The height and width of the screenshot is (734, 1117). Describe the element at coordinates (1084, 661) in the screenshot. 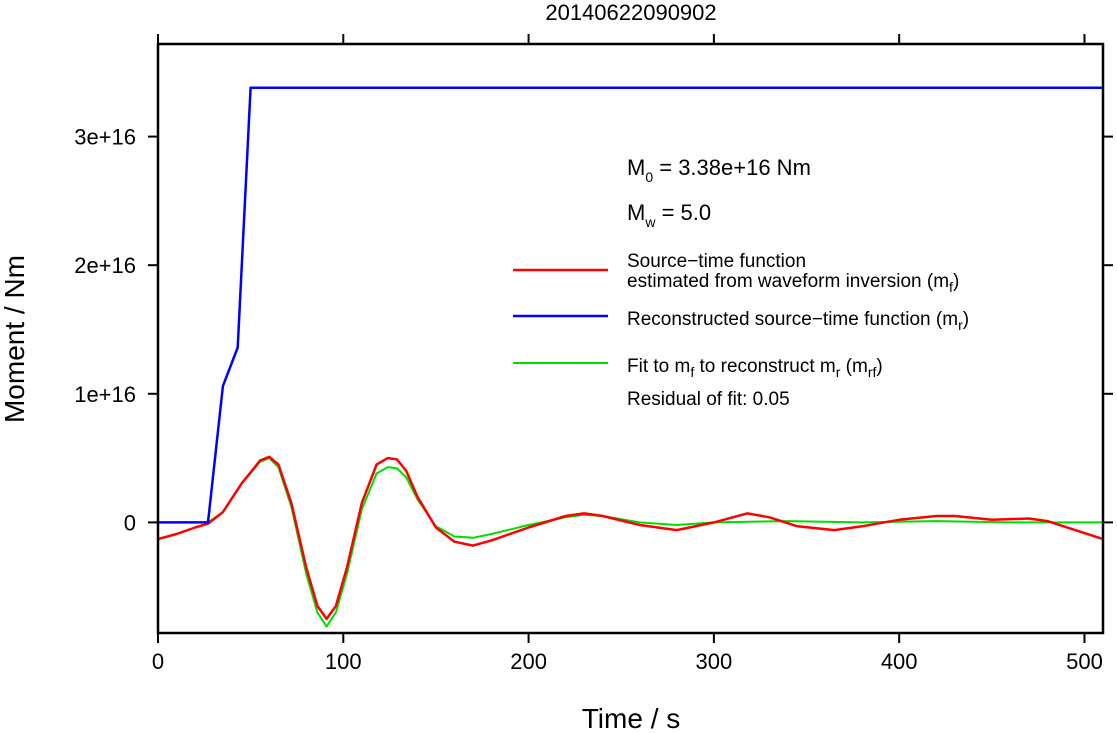

I see `x-tick-label: 500` at that location.